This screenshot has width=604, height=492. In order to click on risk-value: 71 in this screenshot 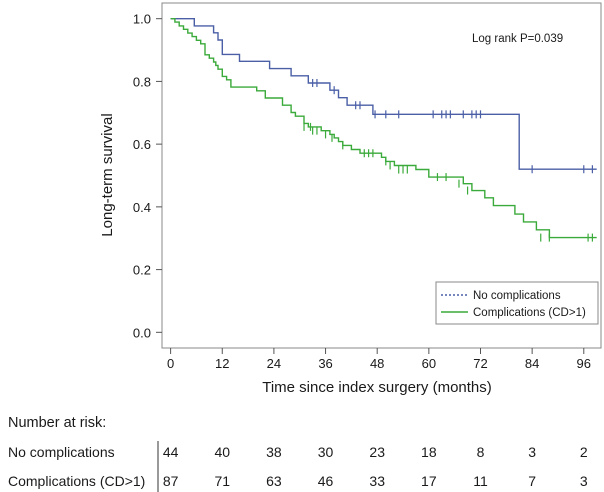, I will do `click(222, 481)`.